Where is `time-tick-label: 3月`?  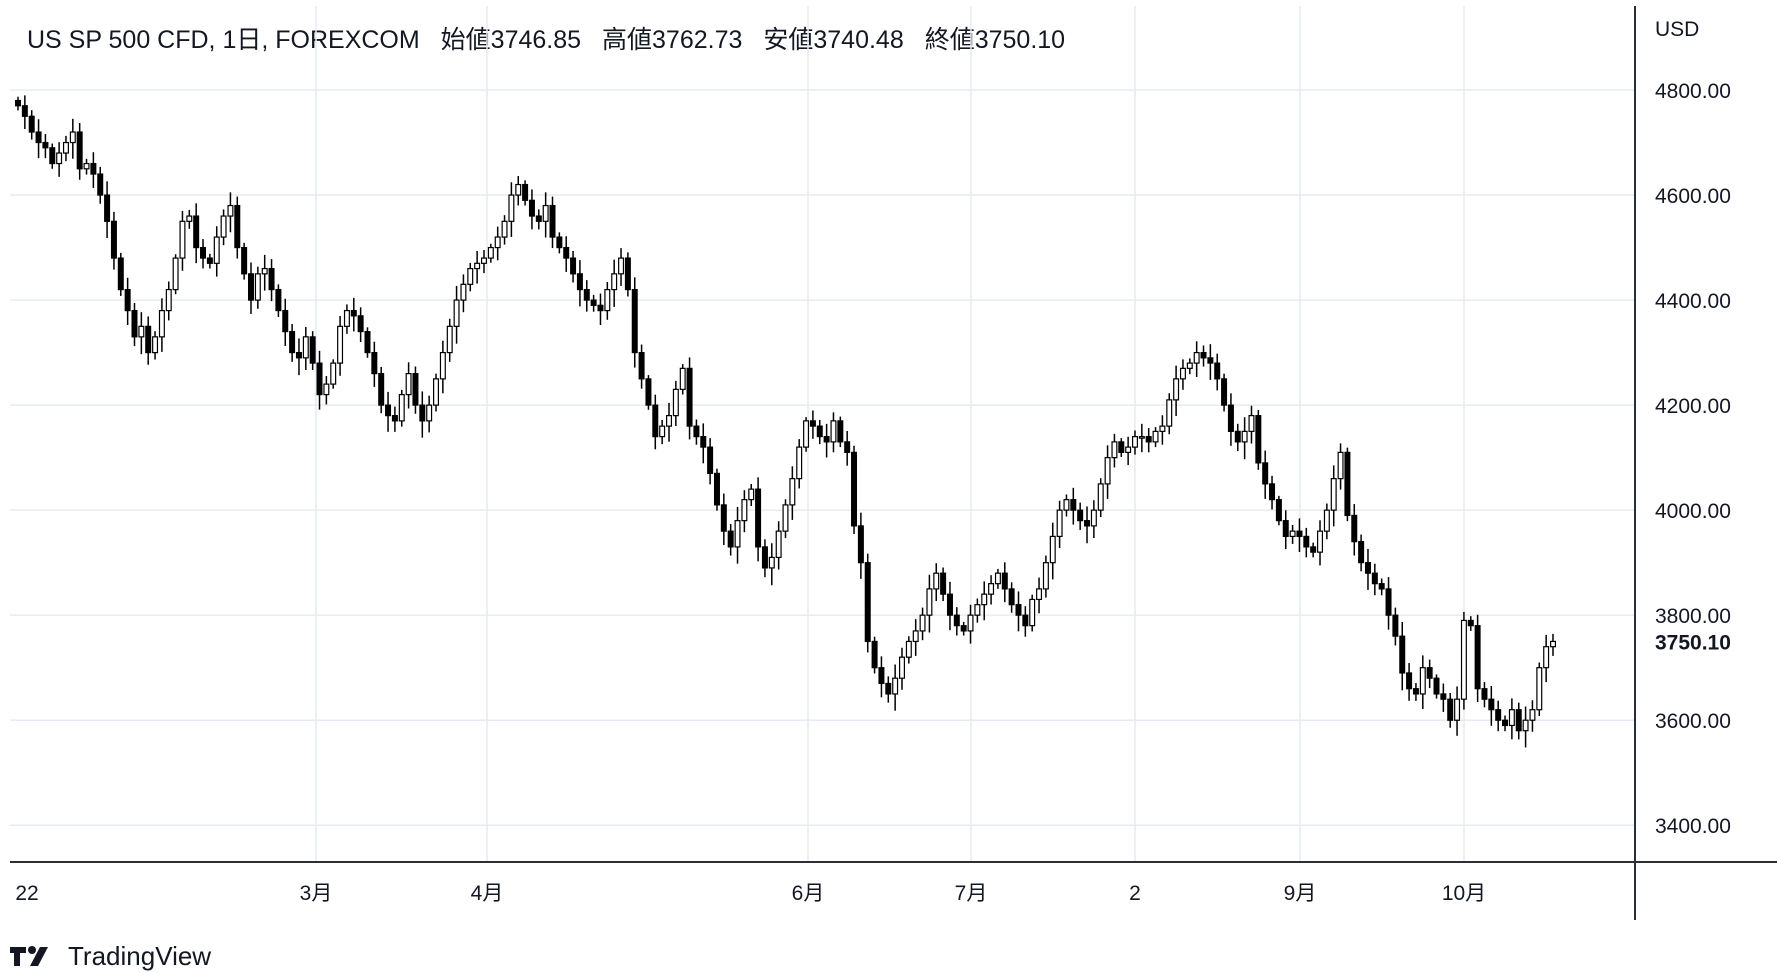
time-tick-label: 3月 is located at coordinates (316, 893).